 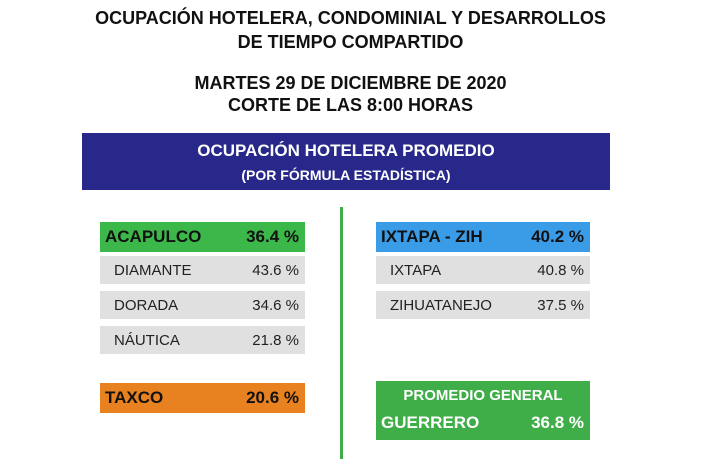 I want to click on value: 37.5 %, so click(x=560, y=305).